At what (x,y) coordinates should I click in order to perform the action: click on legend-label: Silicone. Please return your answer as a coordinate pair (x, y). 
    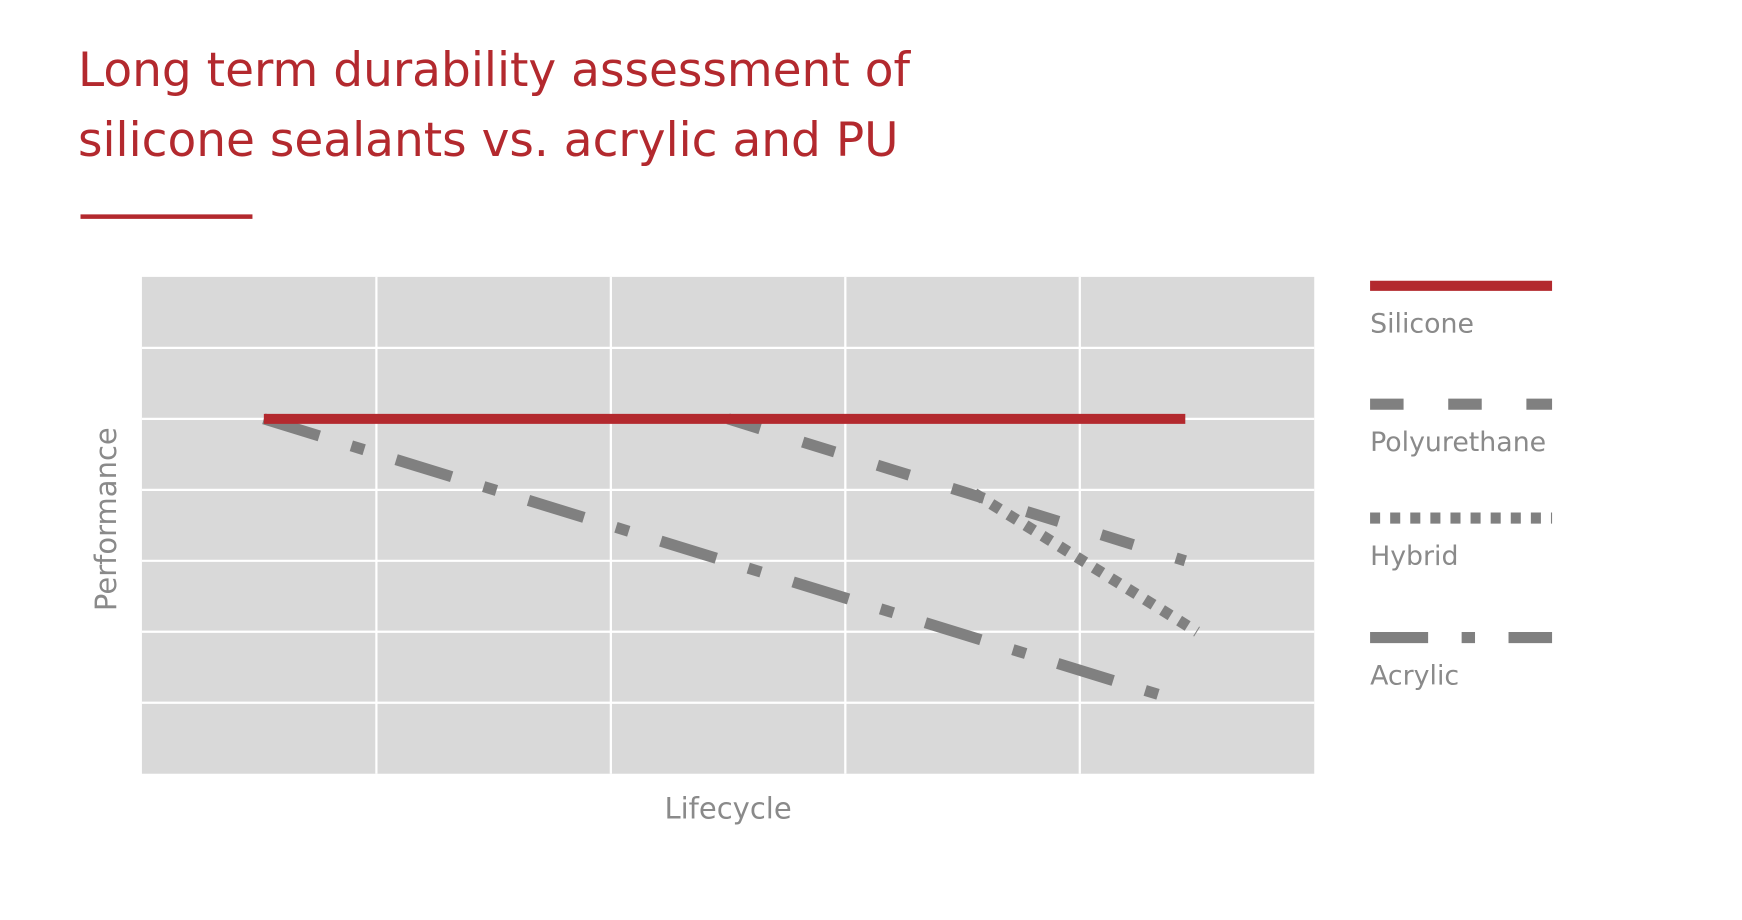
    Looking at the image, I should click on (1422, 324).